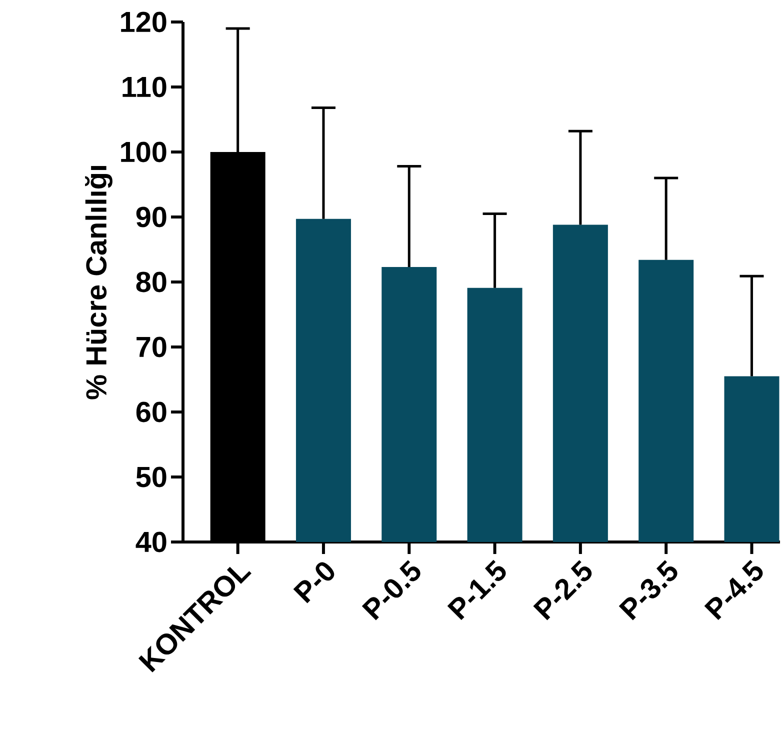 The image size is (783, 737). I want to click on y-tick-label: 120, so click(143, 22).